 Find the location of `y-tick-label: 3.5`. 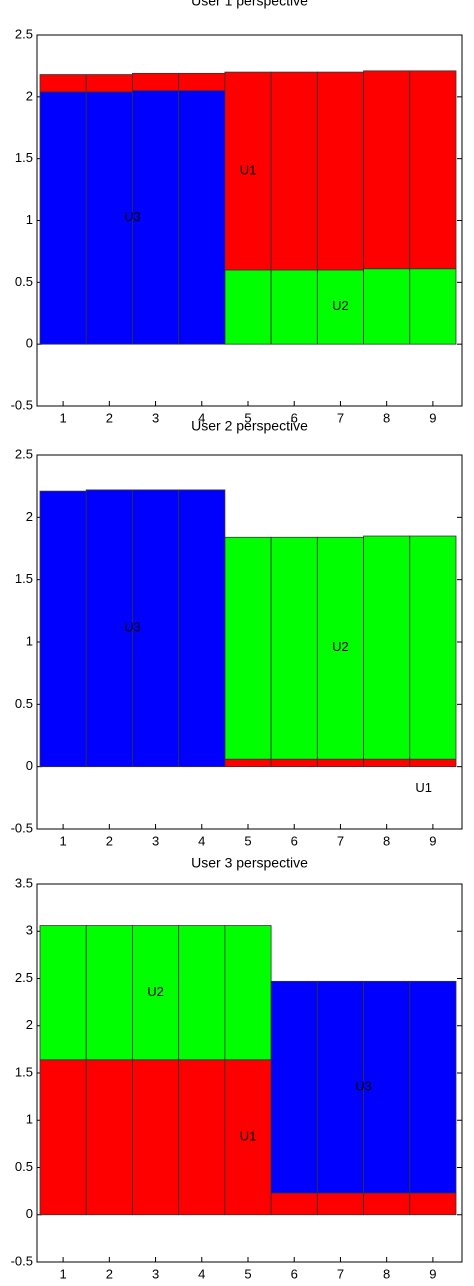

y-tick-label: 3.5 is located at coordinates (24, 882).